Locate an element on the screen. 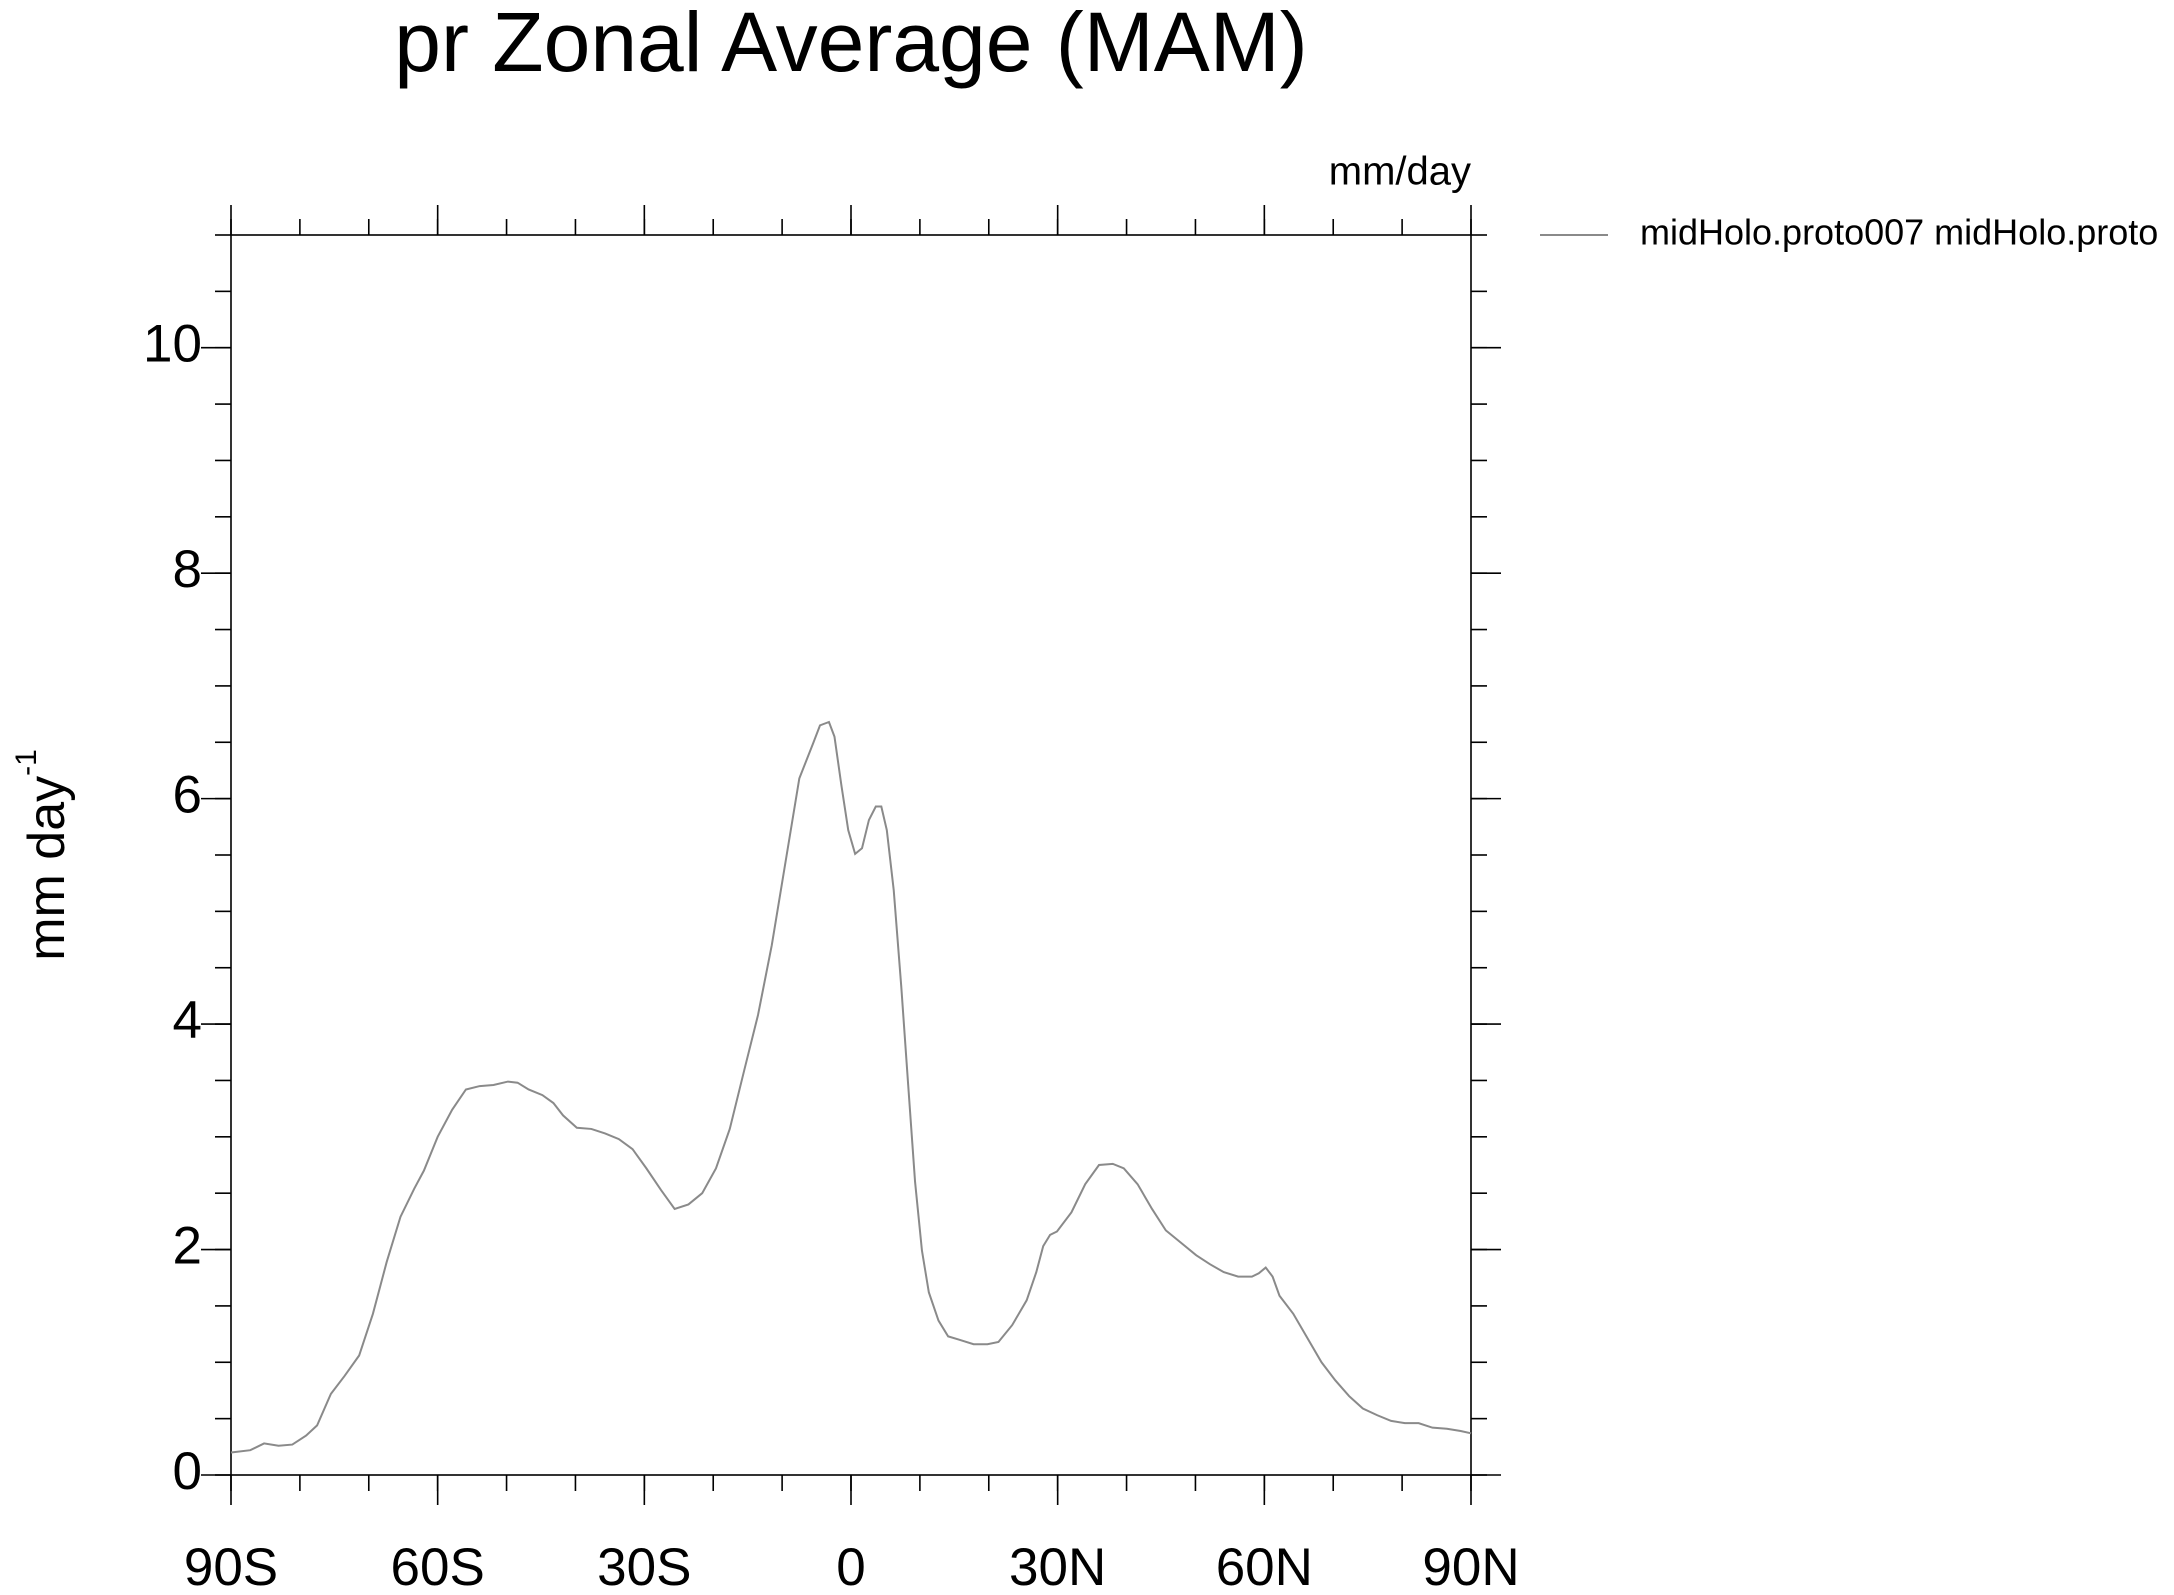  x-tick-label: 0 is located at coordinates (850, 1566).